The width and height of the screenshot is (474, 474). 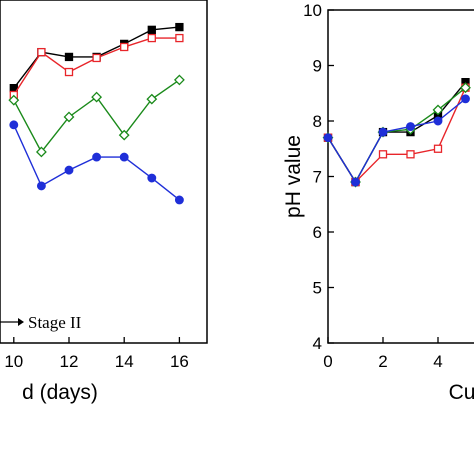 What do you see at coordinates (317, 121) in the screenshot?
I see `y-tick-label: 8` at bounding box center [317, 121].